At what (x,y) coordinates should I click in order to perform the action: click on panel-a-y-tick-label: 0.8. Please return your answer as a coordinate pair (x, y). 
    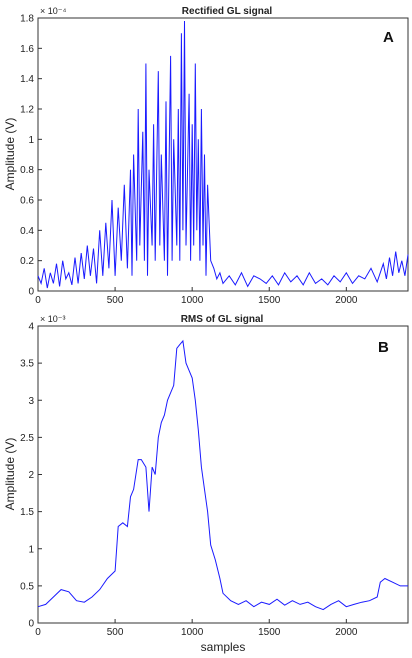
    Looking at the image, I should click on (27, 170).